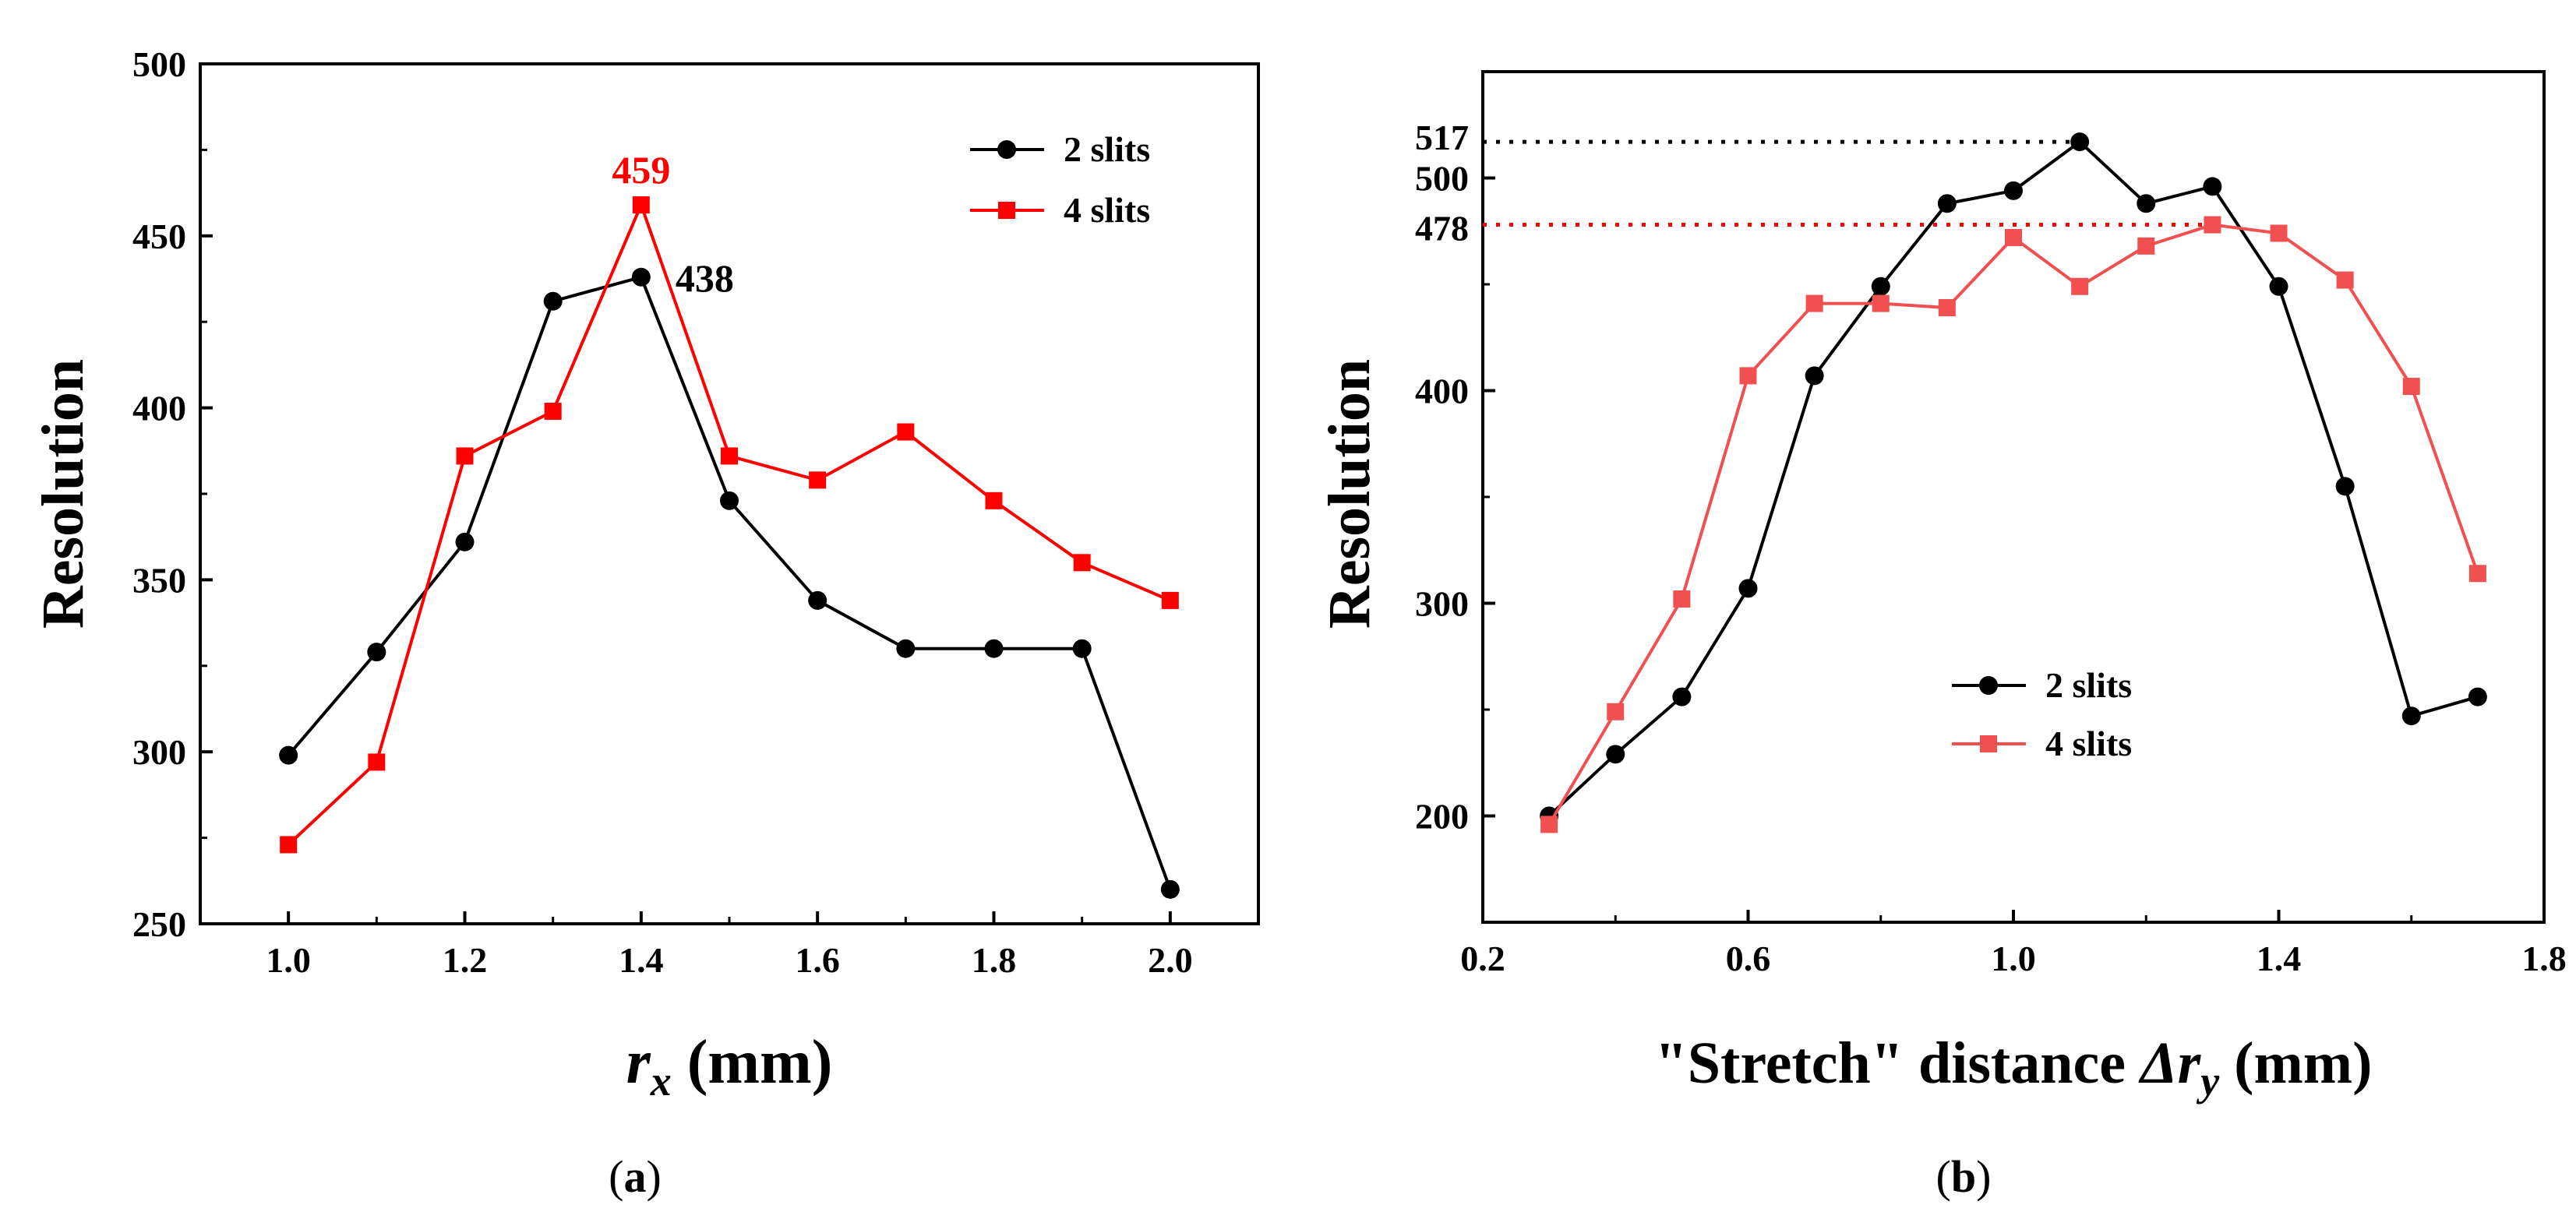  Describe the element at coordinates (2014, 1067) in the screenshot. I see `x-axis-title: "Stretch" distance Δry (mm)` at that location.